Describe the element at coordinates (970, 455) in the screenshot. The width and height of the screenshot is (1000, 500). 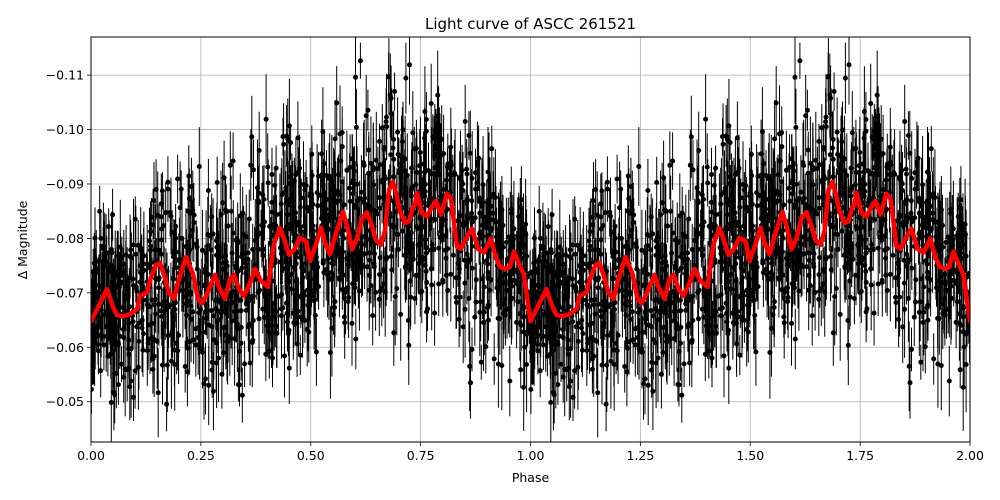
I see `x-tick-label: 2.00` at that location.